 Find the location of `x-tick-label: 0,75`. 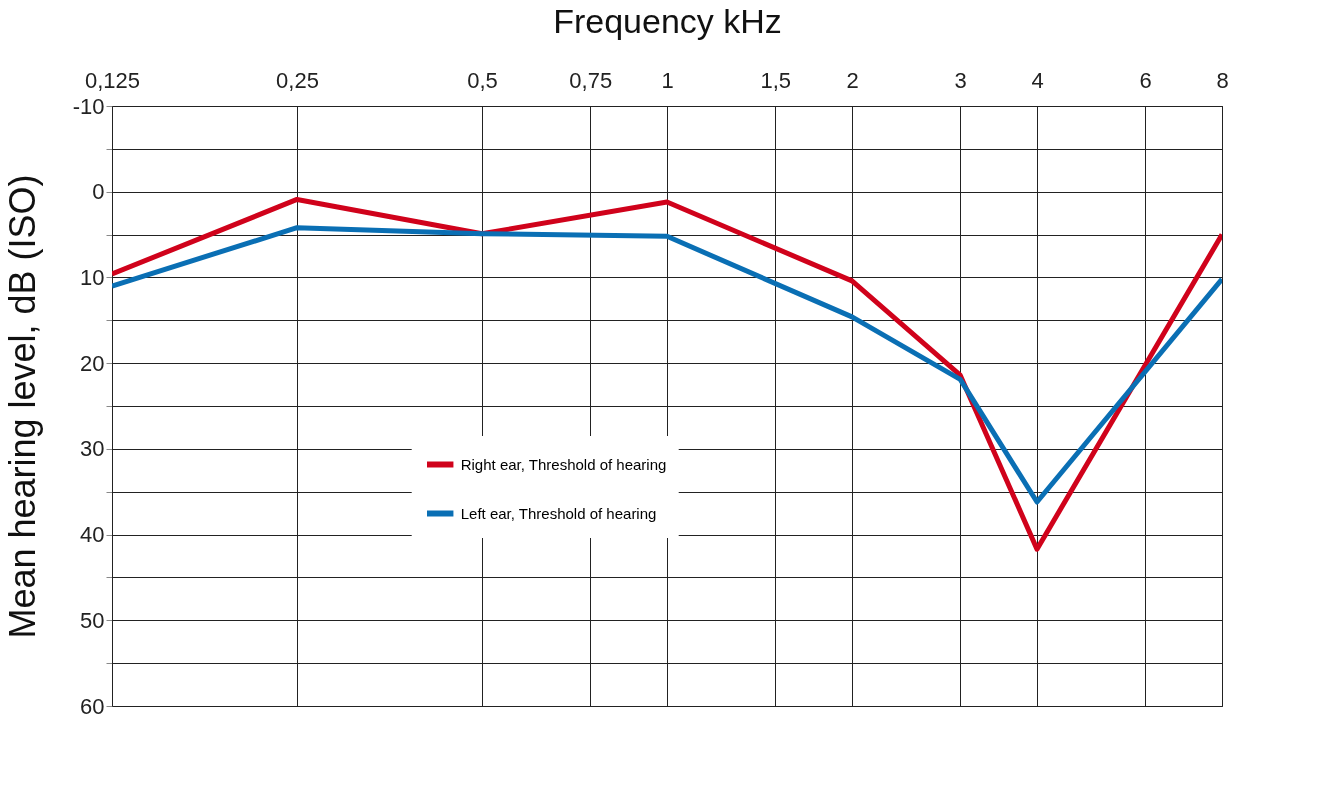

x-tick-label: 0,75 is located at coordinates (591, 80).